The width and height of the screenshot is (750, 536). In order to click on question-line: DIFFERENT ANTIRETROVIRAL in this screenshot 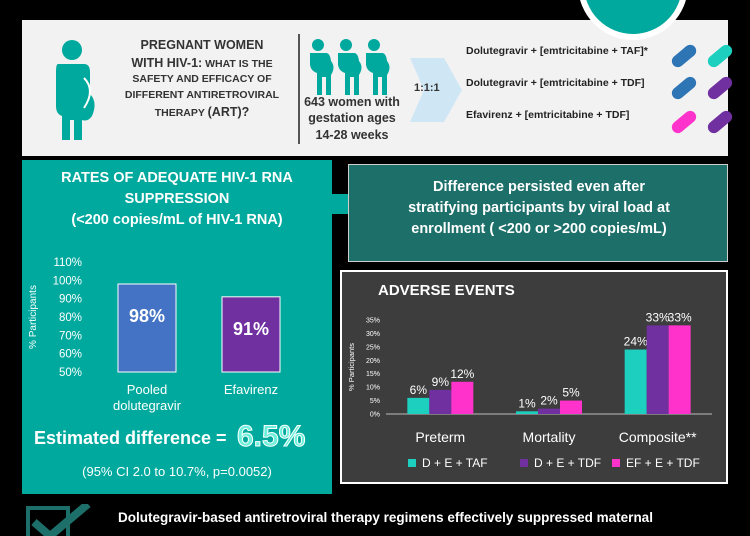, I will do `click(202, 94)`.